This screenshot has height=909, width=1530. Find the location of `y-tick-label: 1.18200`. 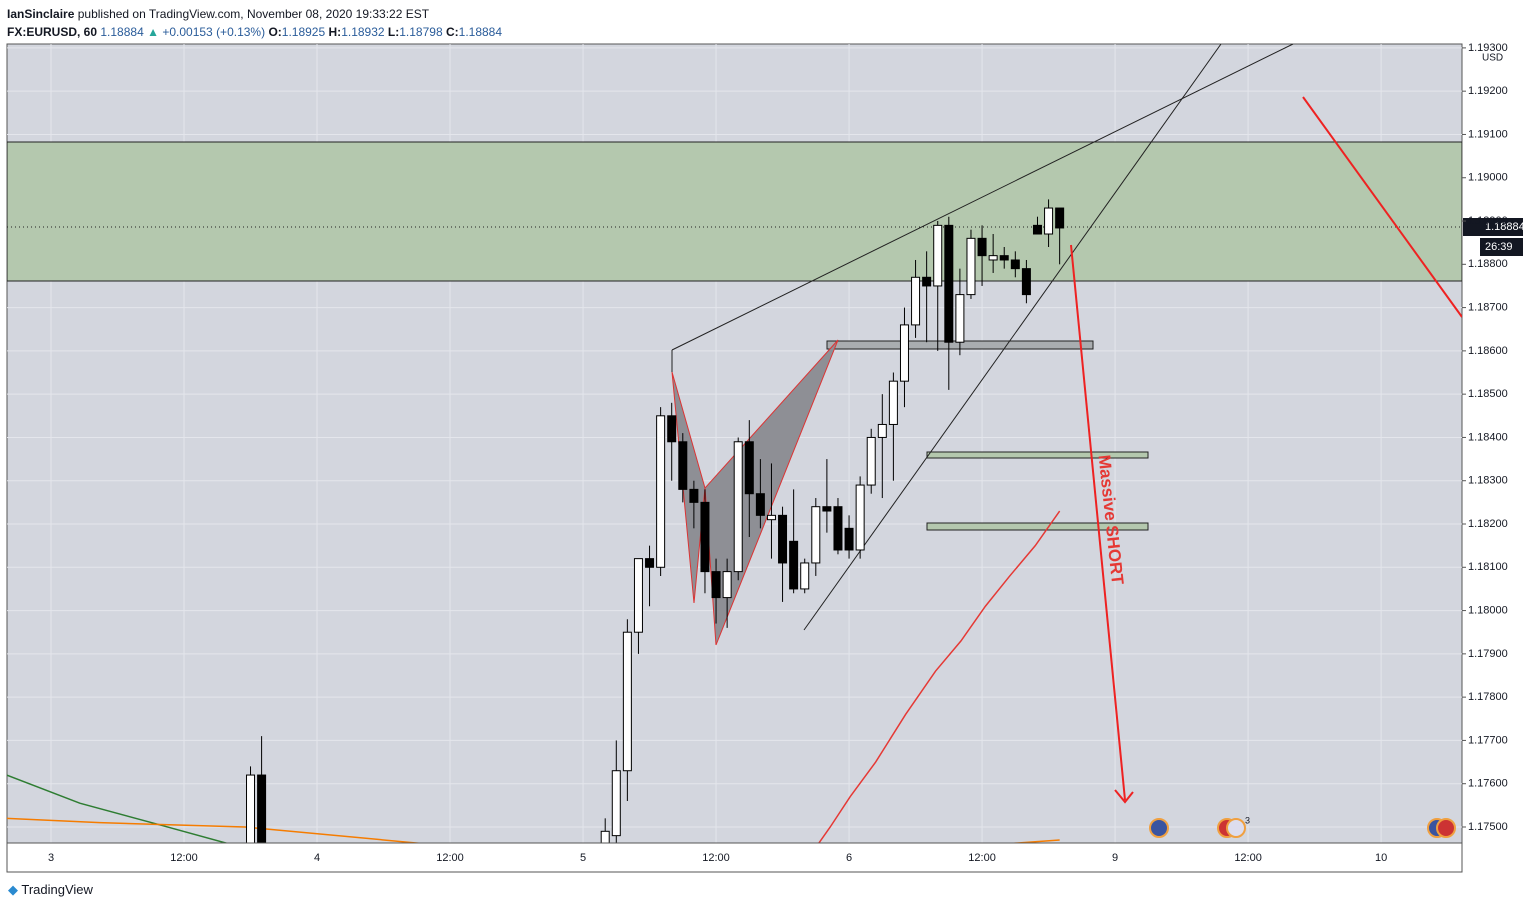

y-tick-label: 1.18200 is located at coordinates (1488, 524).